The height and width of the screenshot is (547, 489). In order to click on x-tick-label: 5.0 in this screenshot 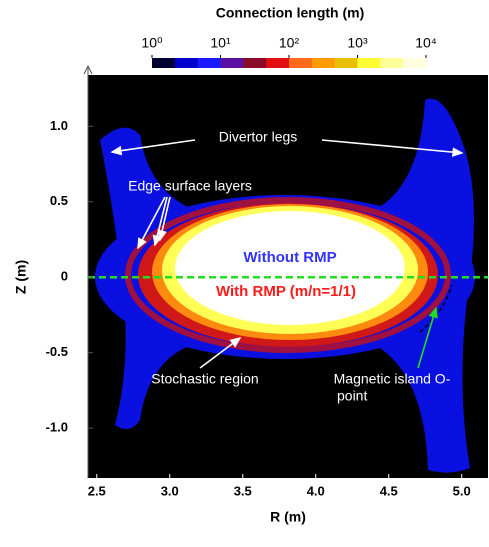, I will do `click(462, 490)`.